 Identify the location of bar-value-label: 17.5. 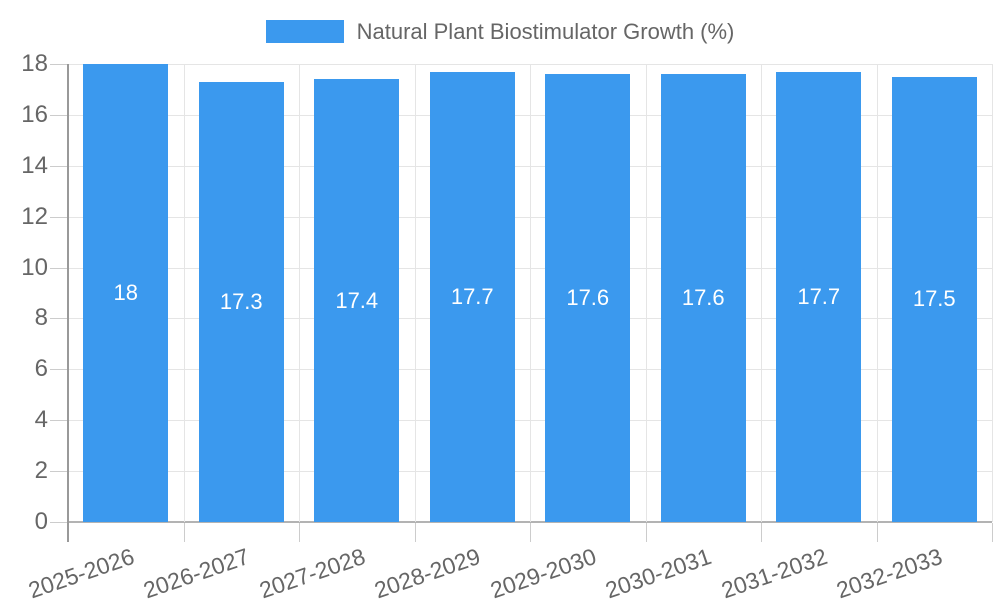
(934, 299).